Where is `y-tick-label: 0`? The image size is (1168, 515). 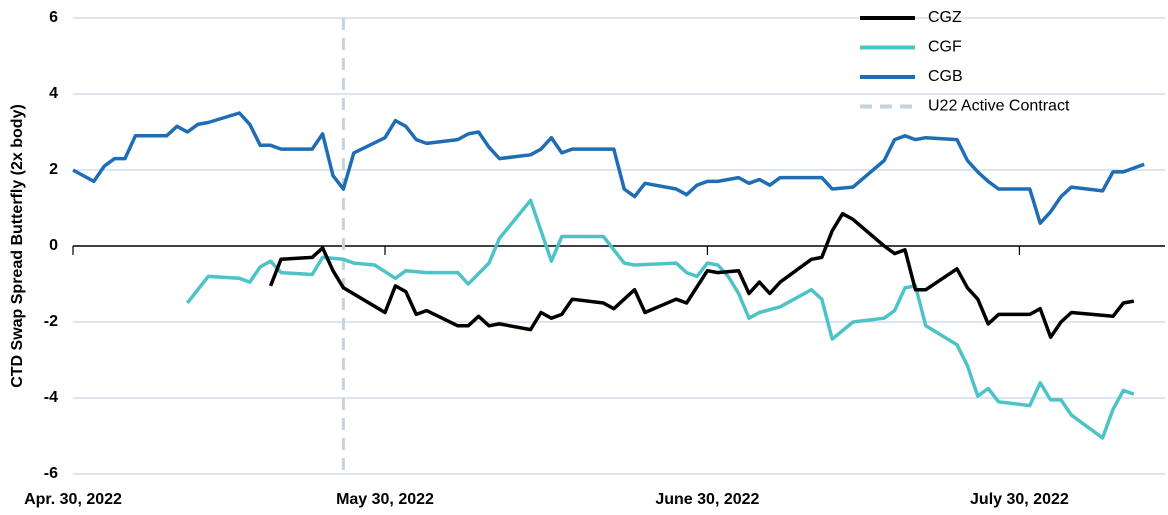 y-tick-label: 0 is located at coordinates (53, 245).